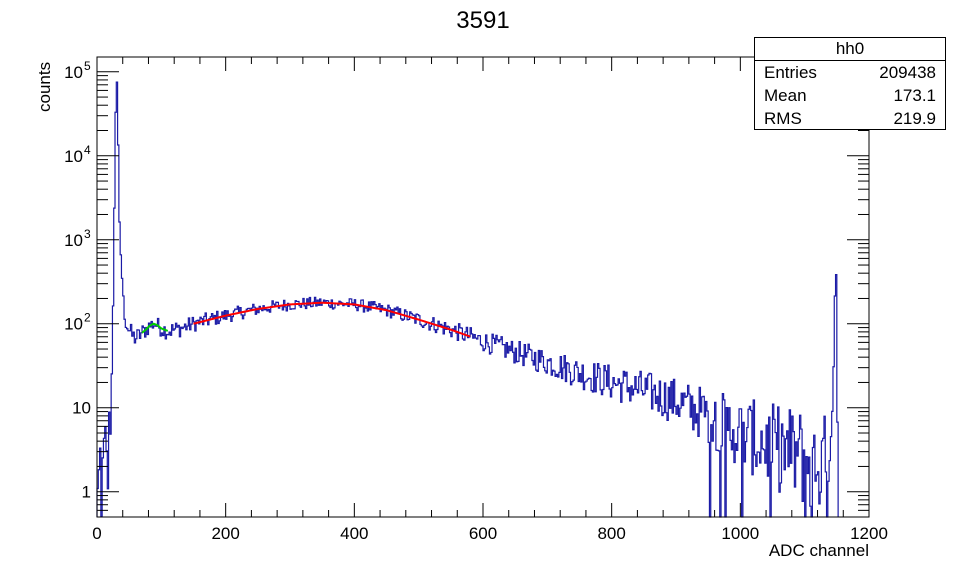  Describe the element at coordinates (354, 533) in the screenshot. I see `x-tick-label: 400` at that location.